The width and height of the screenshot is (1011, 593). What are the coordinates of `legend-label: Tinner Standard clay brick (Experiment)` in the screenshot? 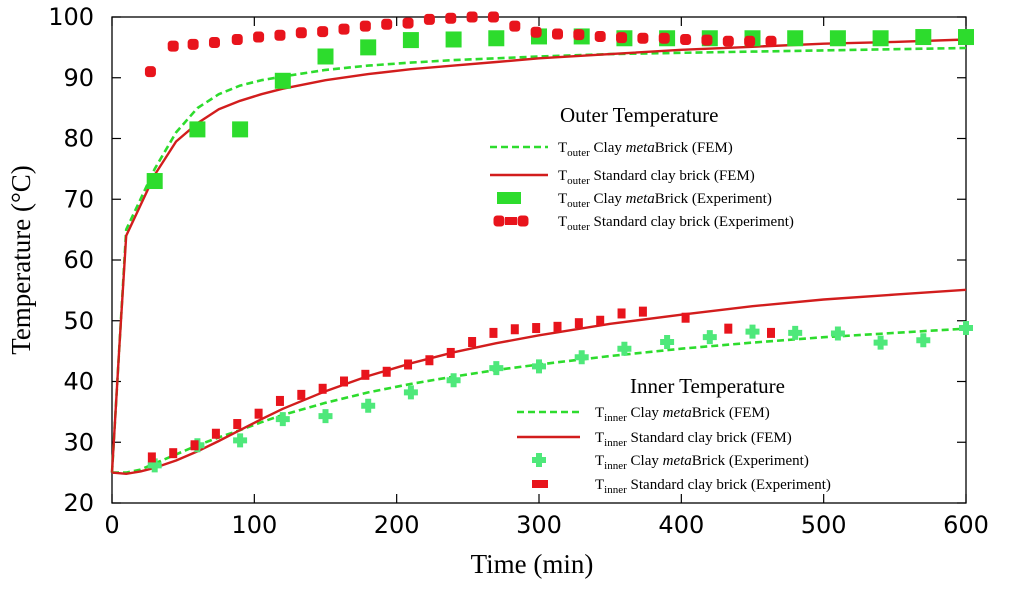 It's located at (713, 486).